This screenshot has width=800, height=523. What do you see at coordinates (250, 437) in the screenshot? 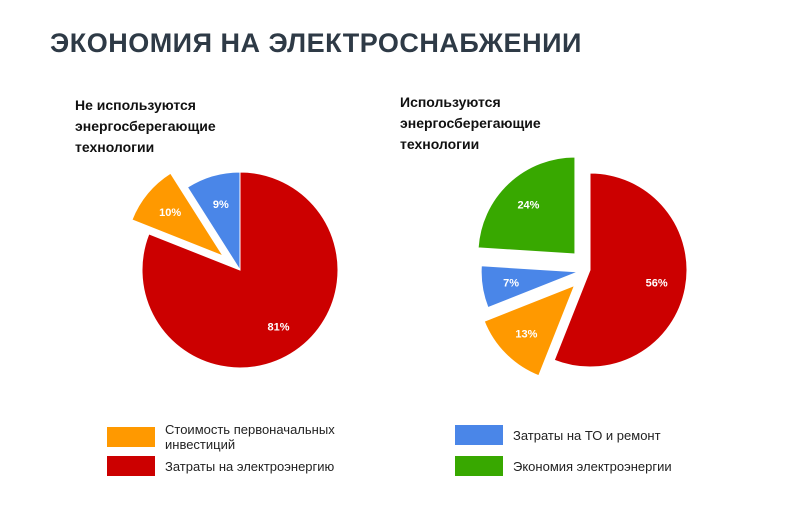
I see `legend-label: Стоимость первоначальных инвестиций` at bounding box center [250, 437].